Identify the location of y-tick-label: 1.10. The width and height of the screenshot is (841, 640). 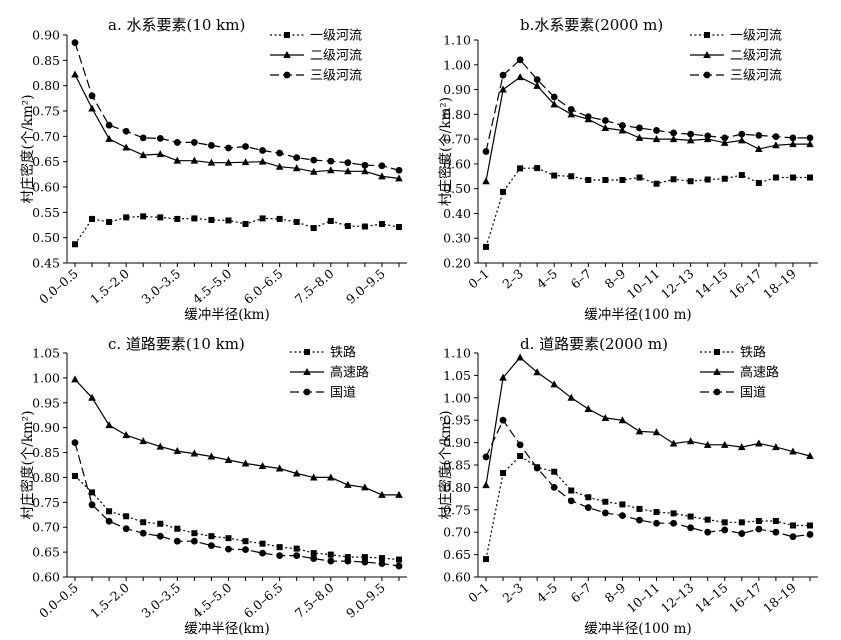
(457, 353).